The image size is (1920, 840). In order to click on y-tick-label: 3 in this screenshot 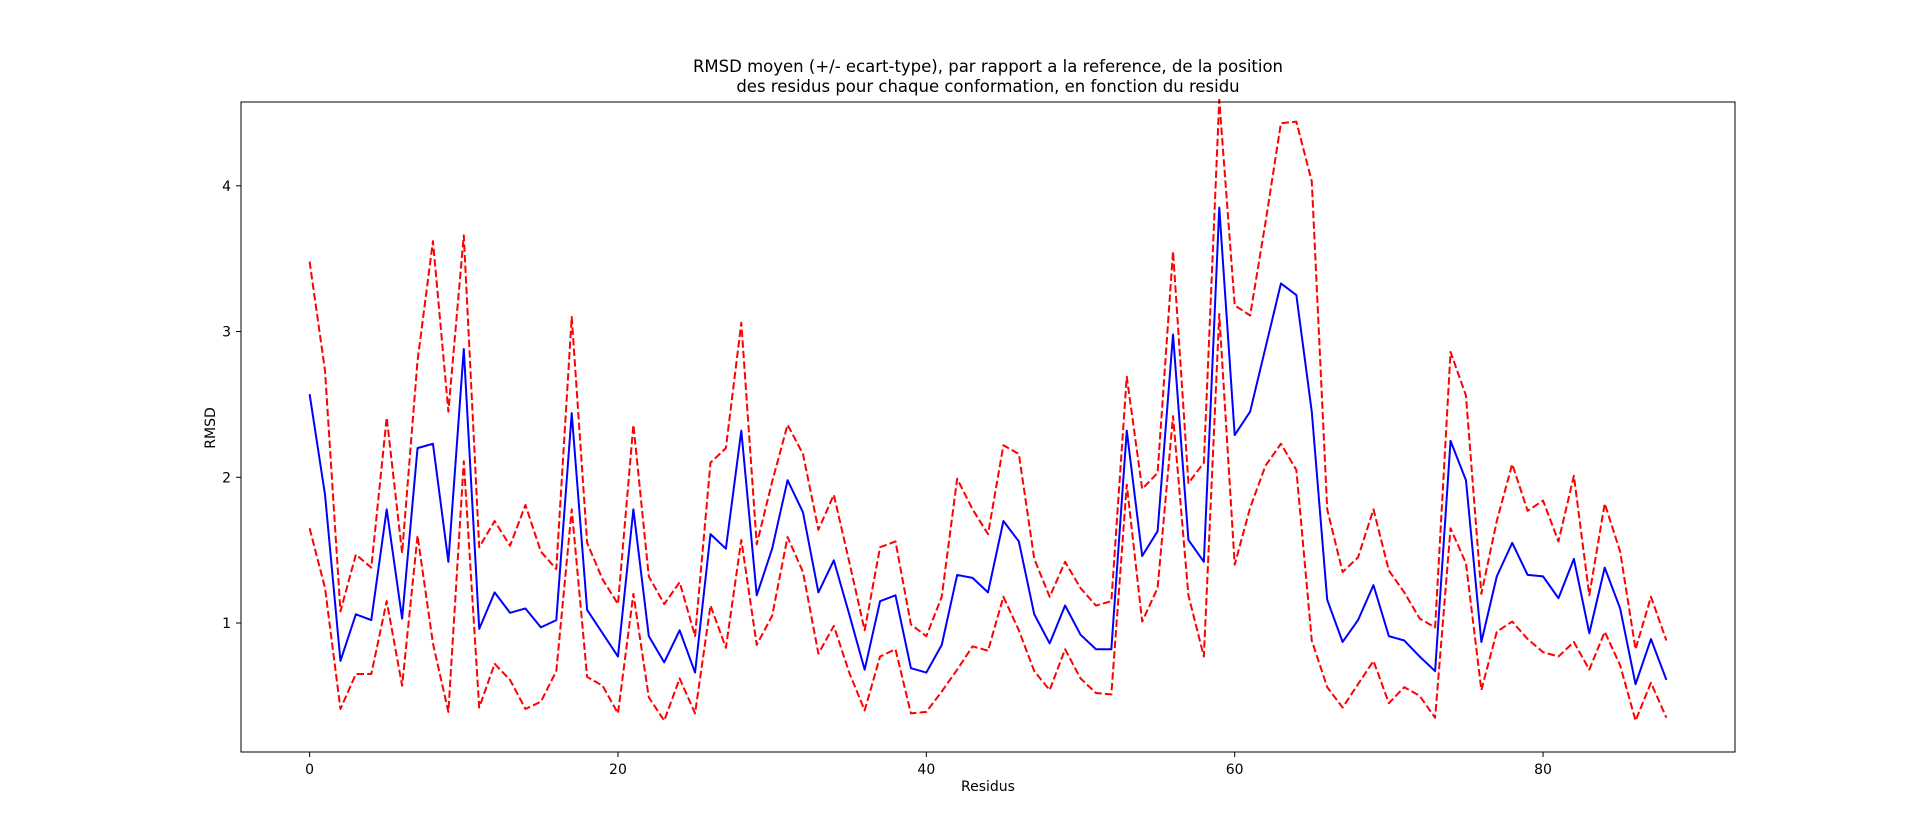, I will do `click(226, 333)`.